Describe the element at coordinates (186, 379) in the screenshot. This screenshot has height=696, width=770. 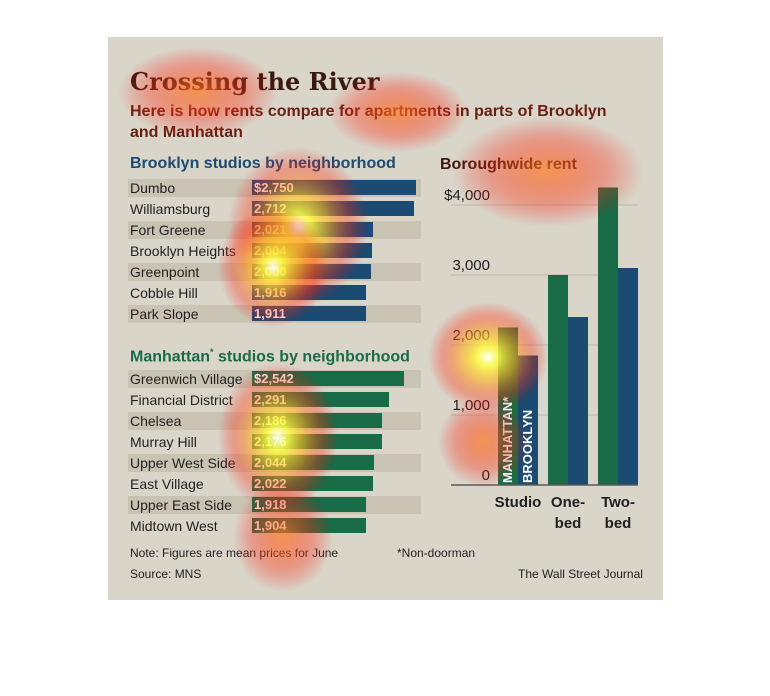
I see `manhattan-neighborhood-name: Greenwich Village` at that location.